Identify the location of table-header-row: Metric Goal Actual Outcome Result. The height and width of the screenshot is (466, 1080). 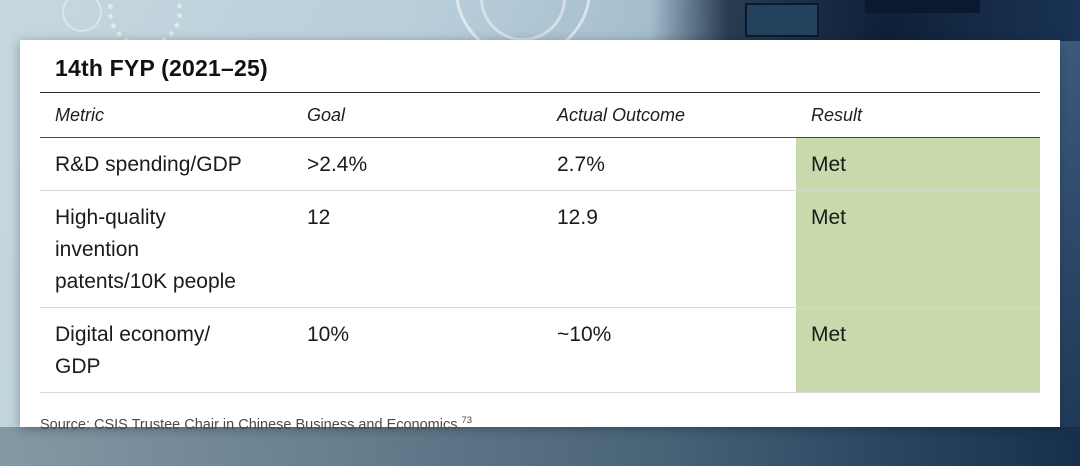
(540, 115).